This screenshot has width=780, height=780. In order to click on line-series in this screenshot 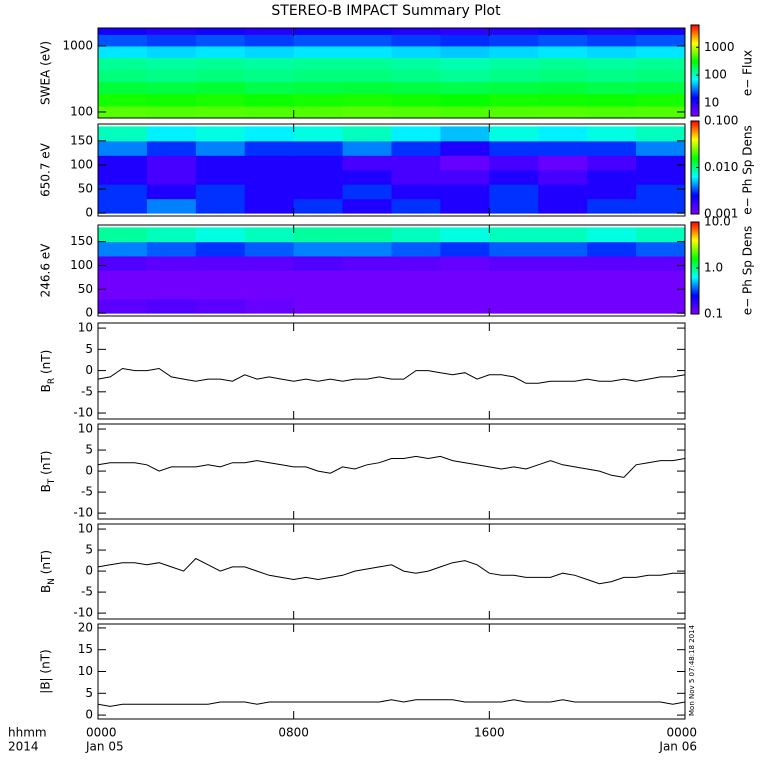, I will do `click(391, 571)`.